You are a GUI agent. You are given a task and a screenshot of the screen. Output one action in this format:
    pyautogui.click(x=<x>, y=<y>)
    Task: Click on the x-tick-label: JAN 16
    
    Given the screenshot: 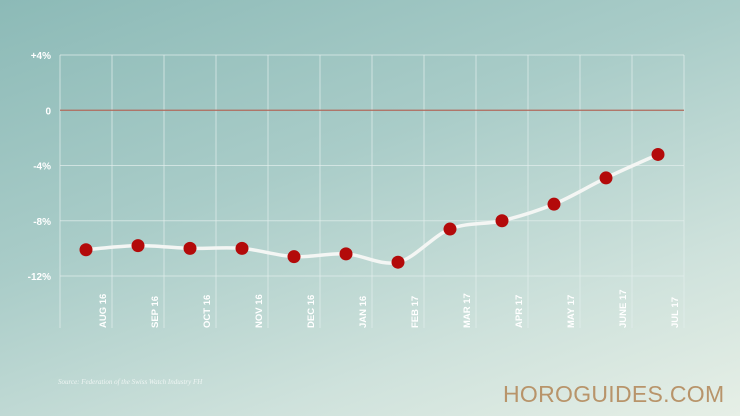 What is the action you would take?
    pyautogui.click(x=363, y=312)
    